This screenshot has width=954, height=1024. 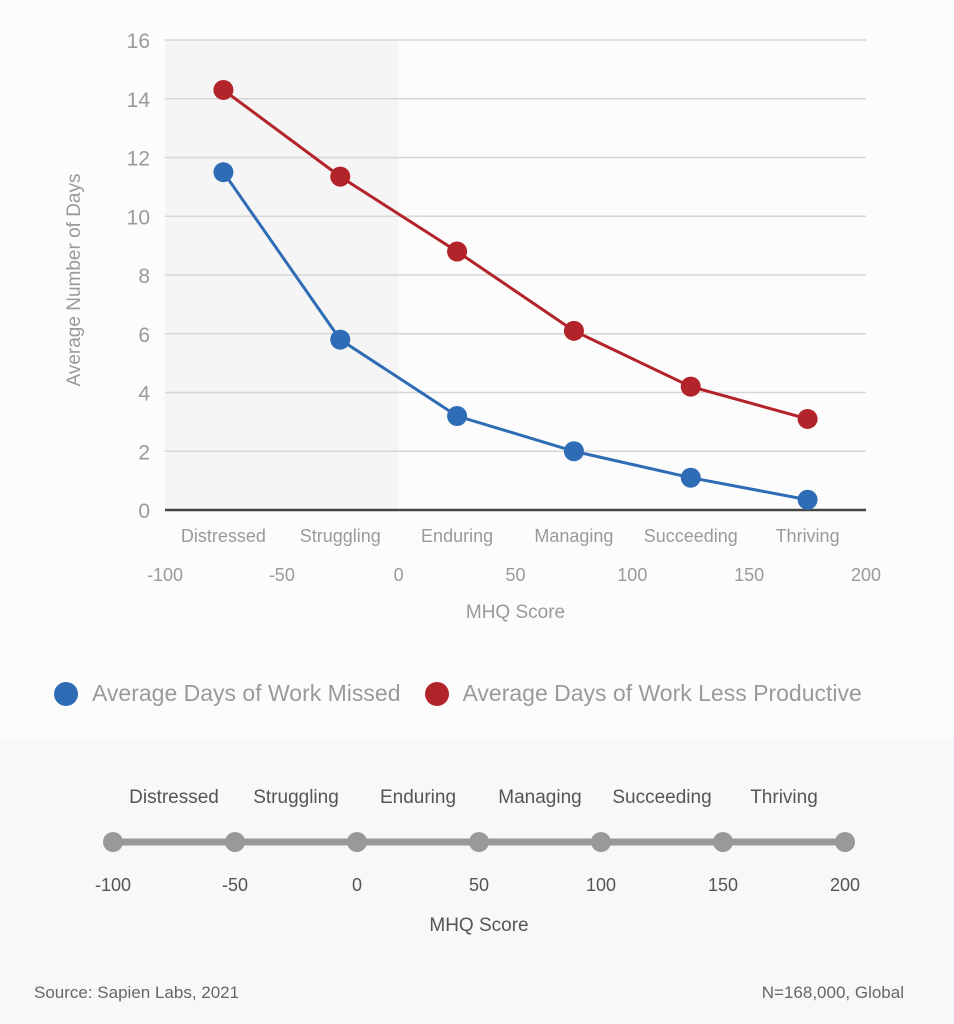 I want to click on category-label: Enduring, so click(x=457, y=536).